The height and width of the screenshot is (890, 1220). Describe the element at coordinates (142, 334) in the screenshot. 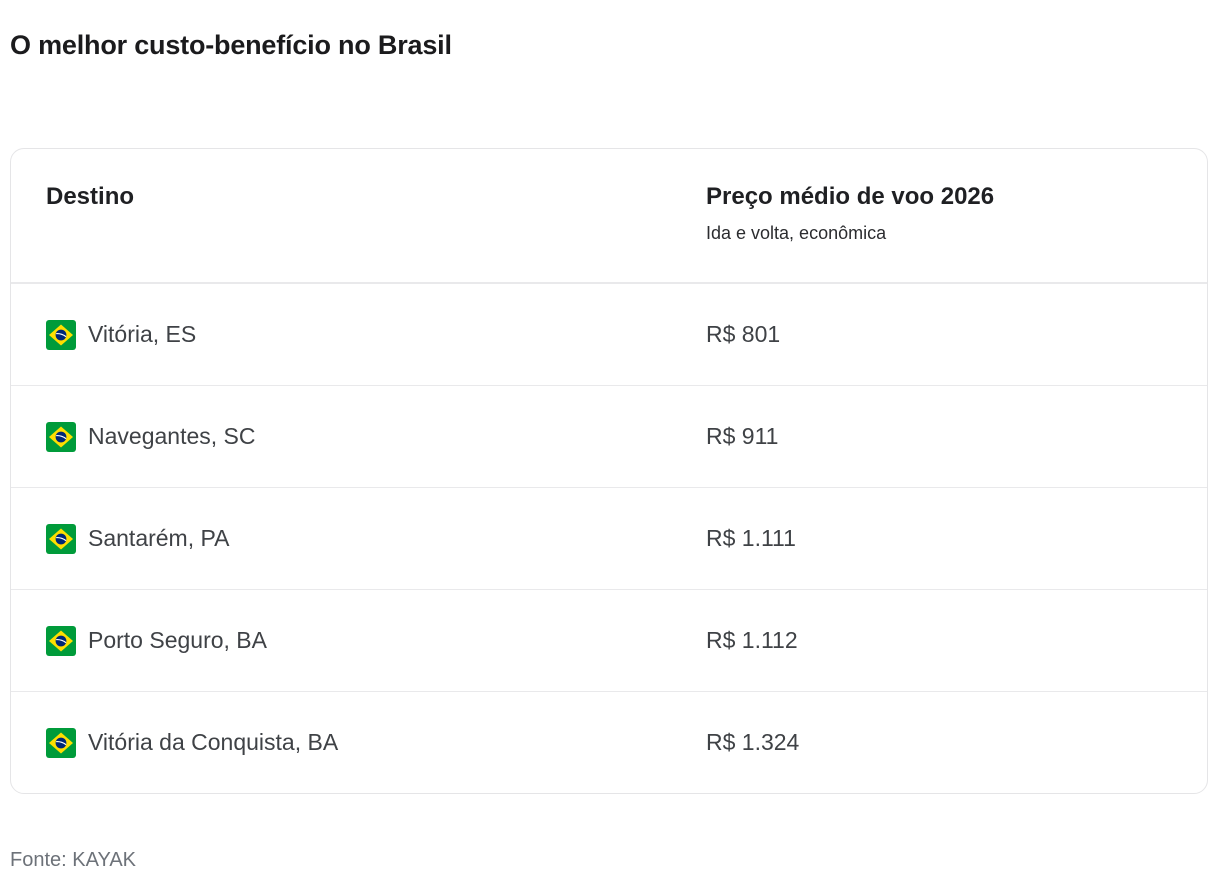

I see `destination-label: Vitória, ES` at that location.